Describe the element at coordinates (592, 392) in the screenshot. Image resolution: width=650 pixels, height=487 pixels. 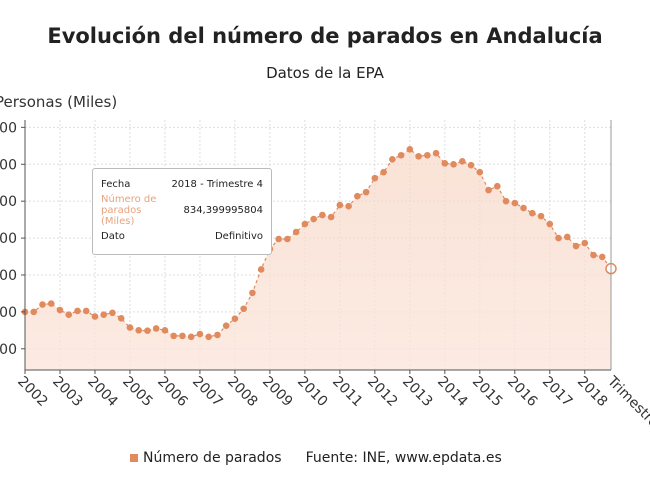
I see `x-tick-label: 2018` at that location.